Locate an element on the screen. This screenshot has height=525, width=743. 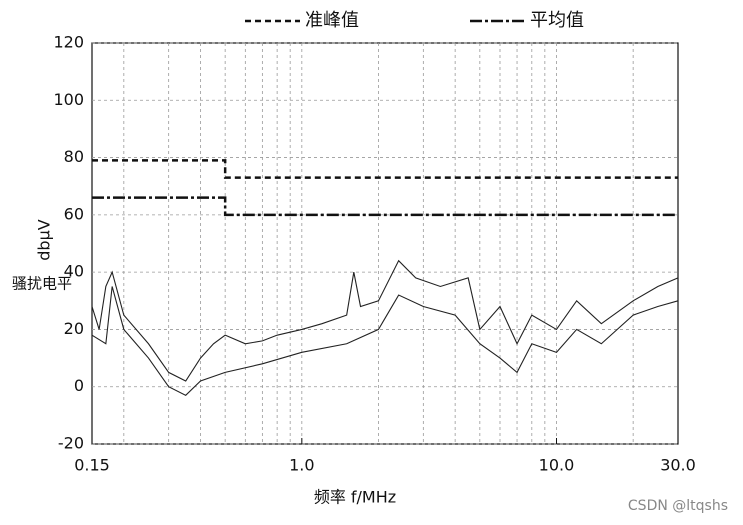
legend-label: 准峰值 is located at coordinates (332, 20).